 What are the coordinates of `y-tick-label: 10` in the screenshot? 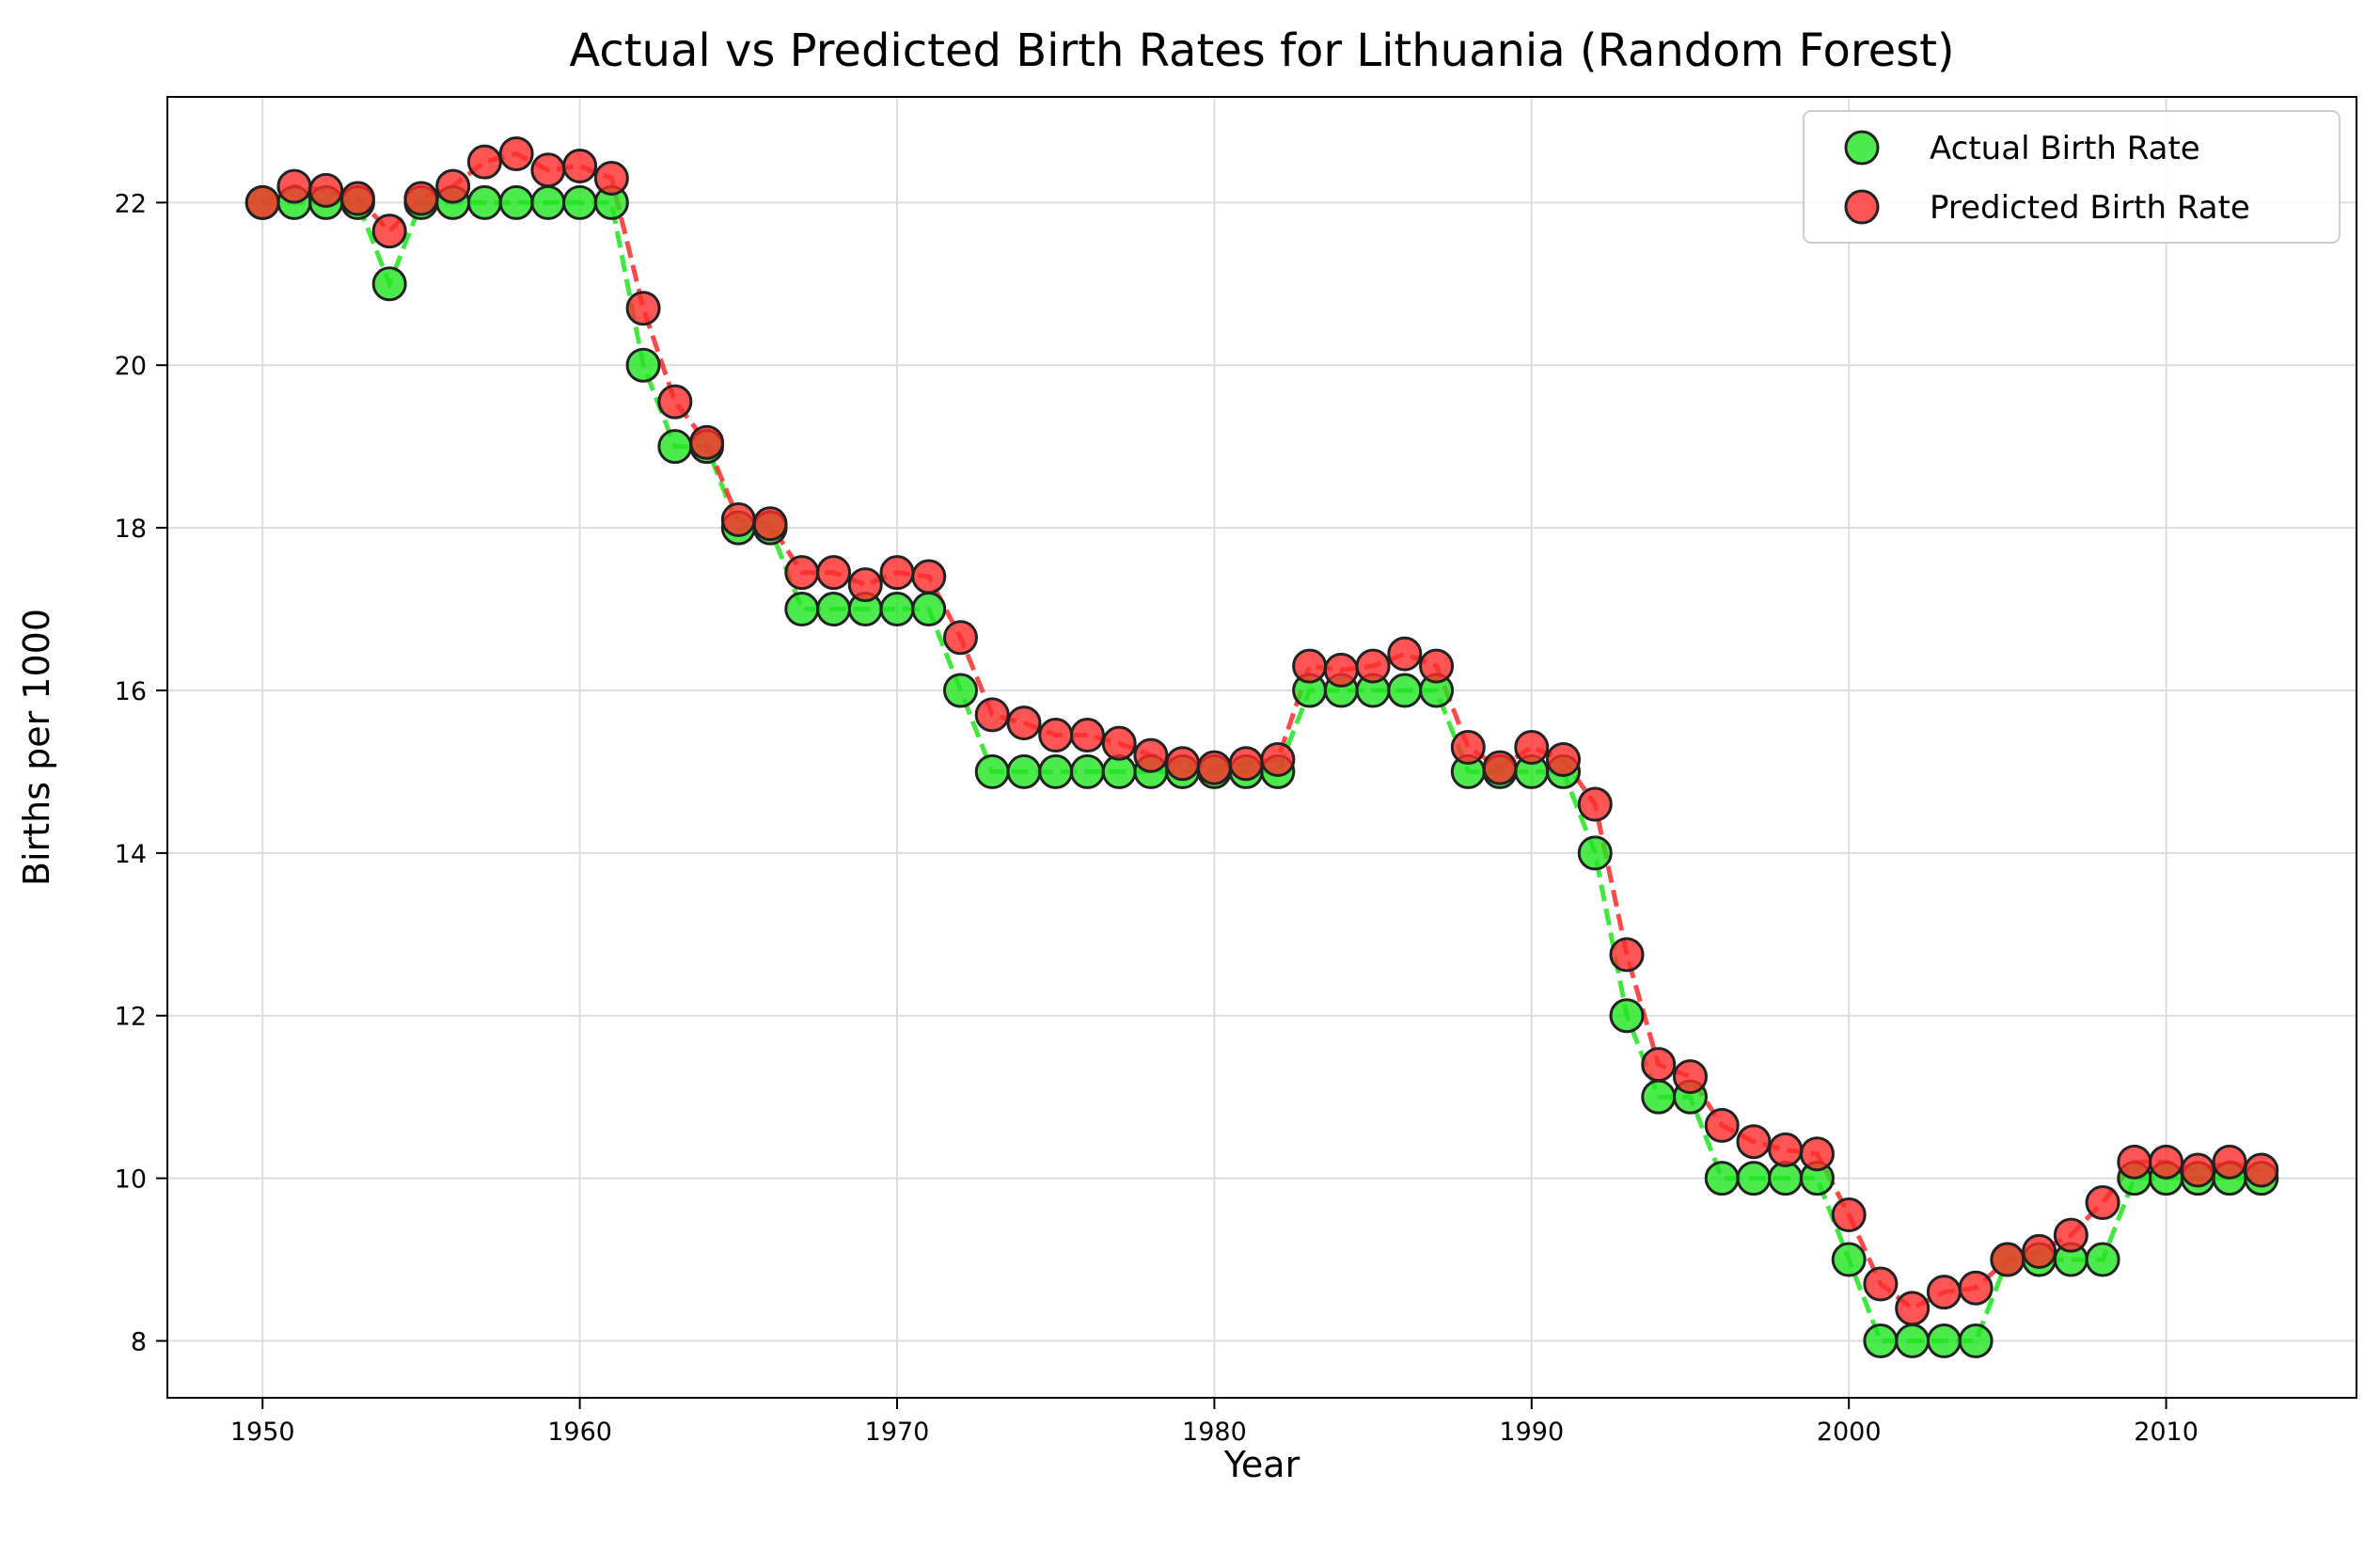 It's located at (131, 1180).